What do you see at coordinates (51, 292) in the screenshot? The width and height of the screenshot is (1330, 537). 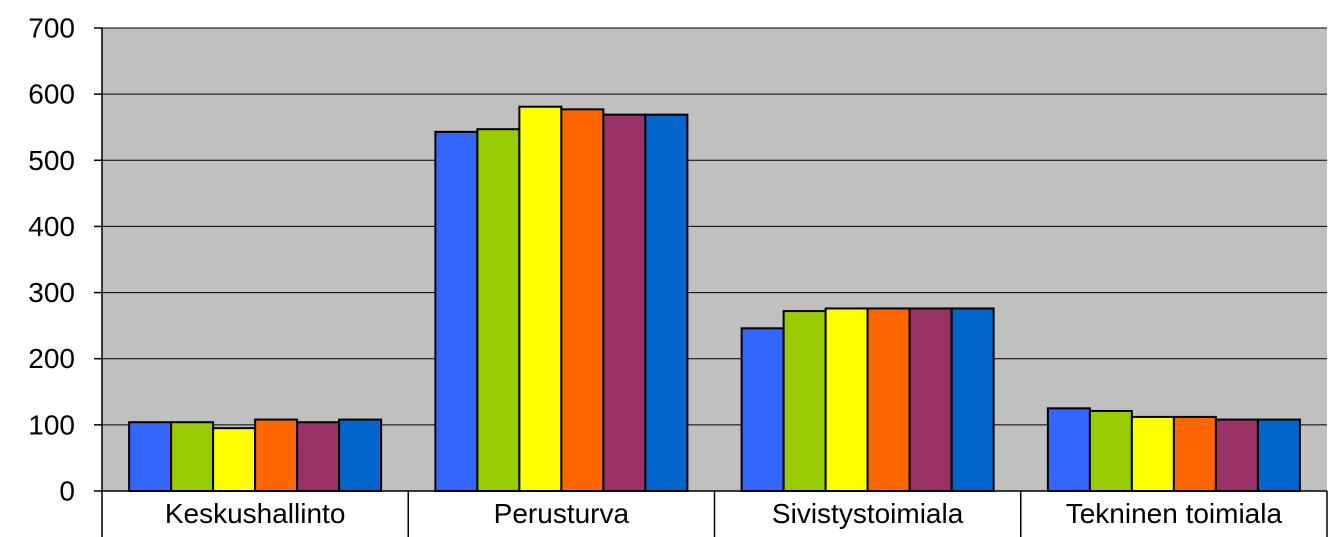 I see `y-tick-label: 300` at bounding box center [51, 292].